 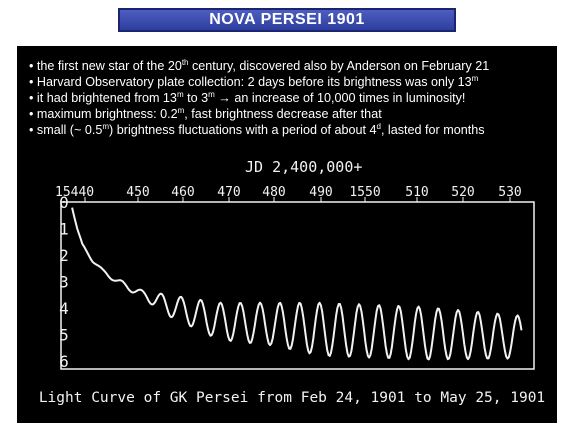 What do you see at coordinates (320, 192) in the screenshot?
I see `x-tick-label: 490` at bounding box center [320, 192].